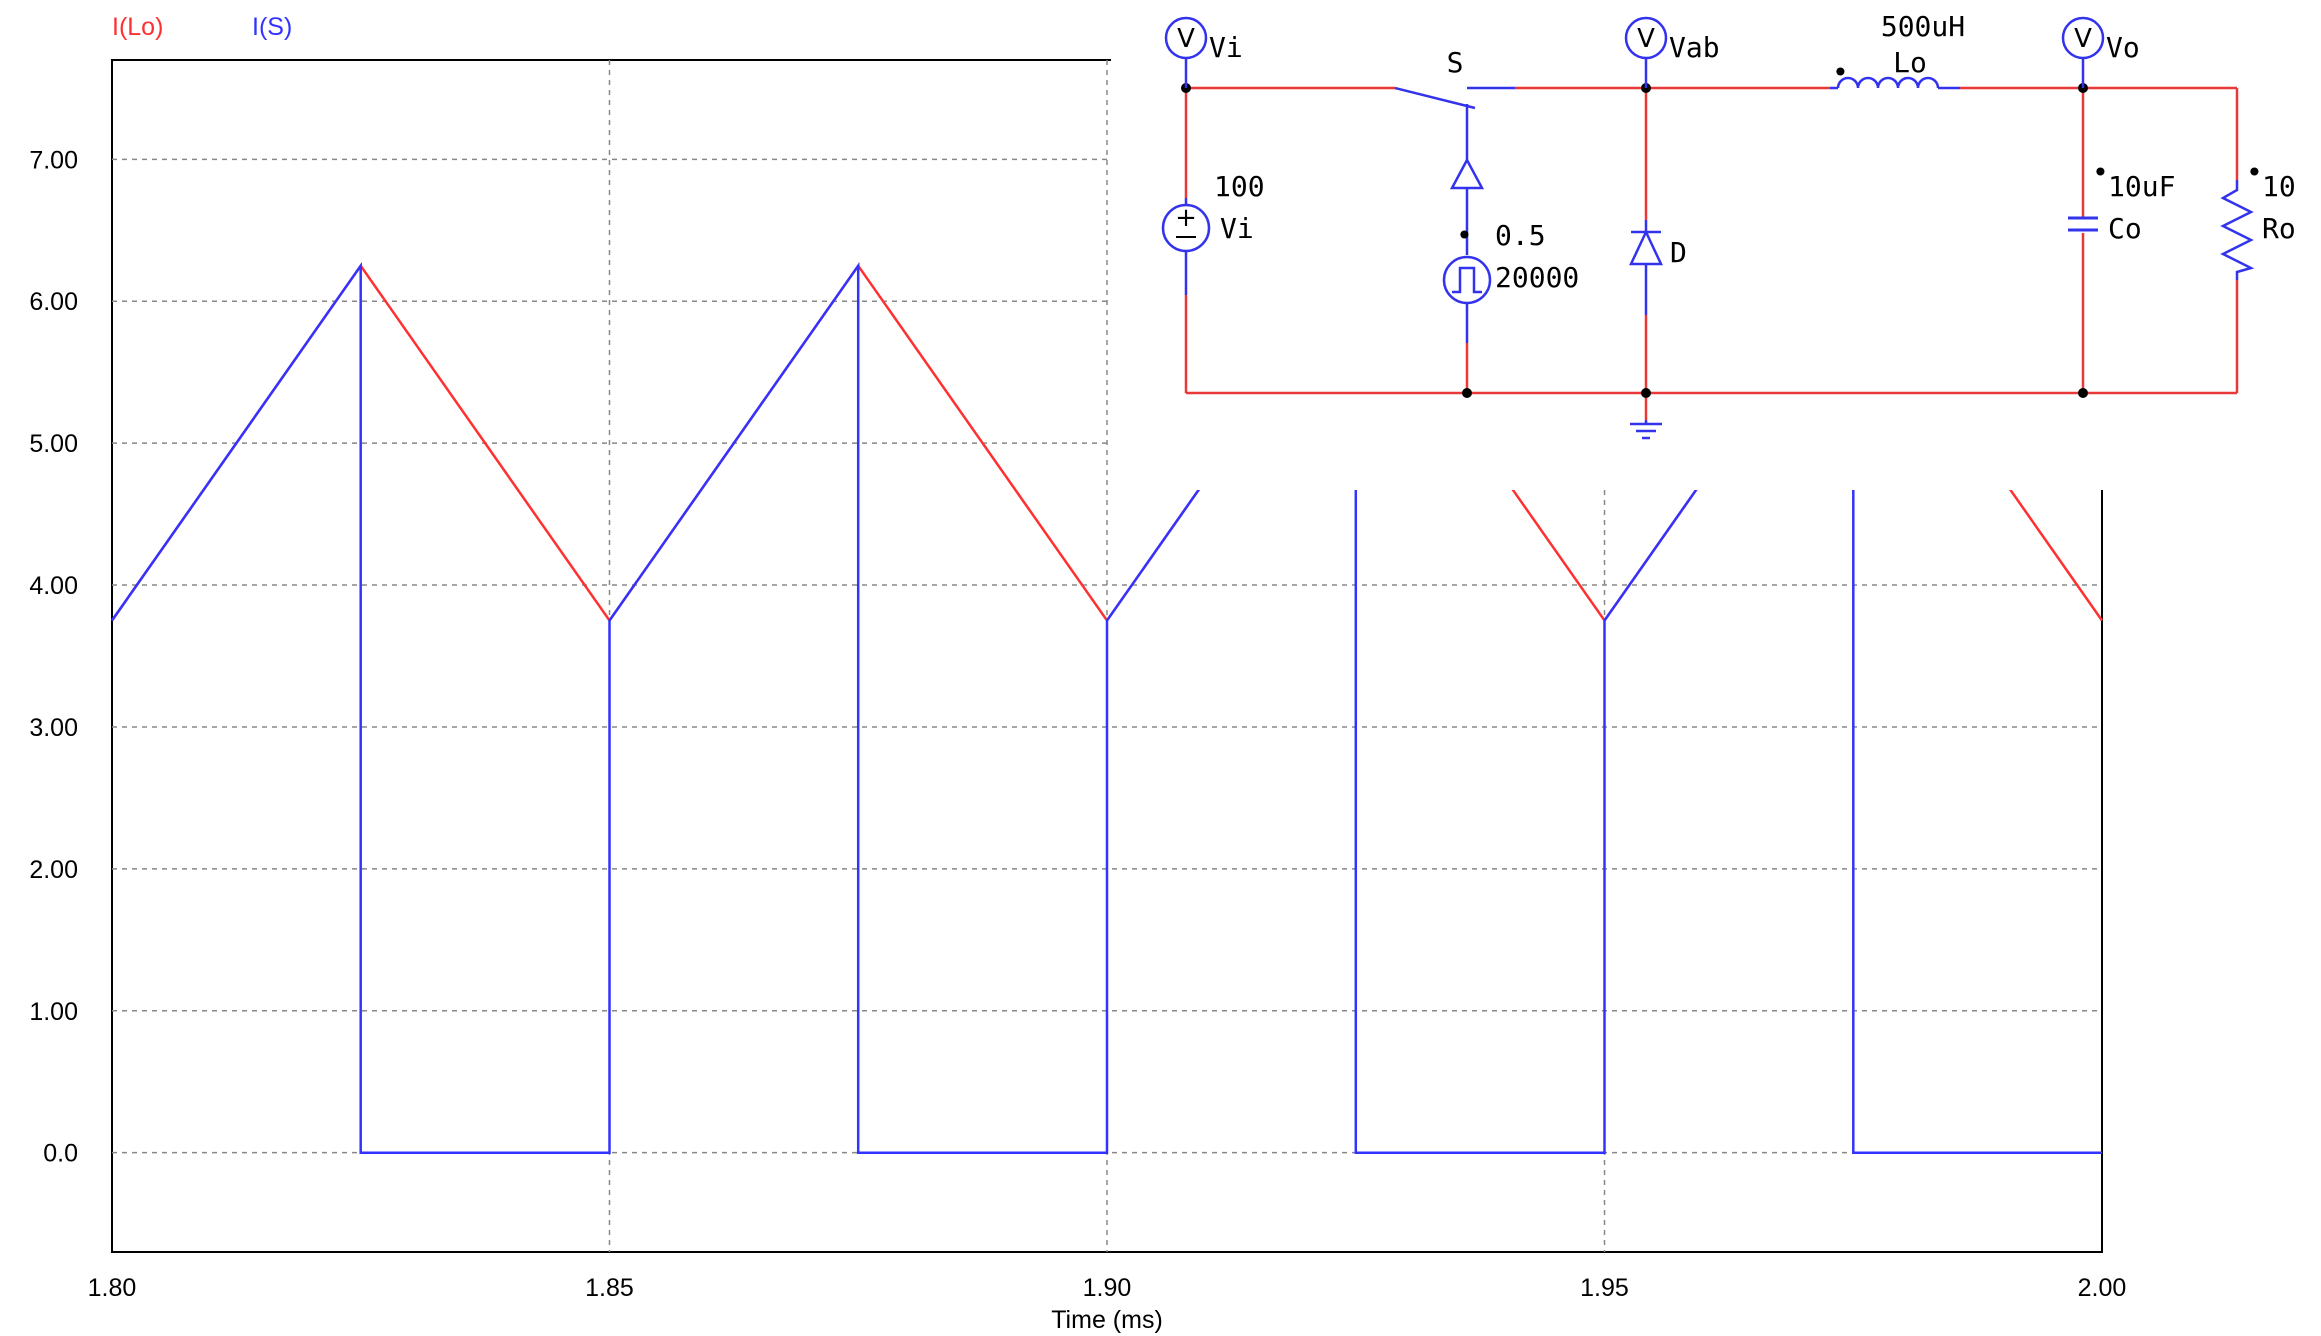 The width and height of the screenshot is (2321, 1336). I want to click on x-tick-label: 2.00, so click(2102, 1288).